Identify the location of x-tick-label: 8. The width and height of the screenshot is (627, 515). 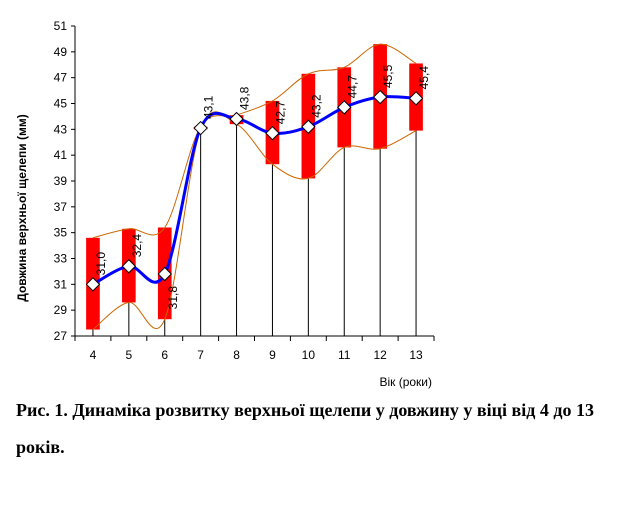
(236, 355).